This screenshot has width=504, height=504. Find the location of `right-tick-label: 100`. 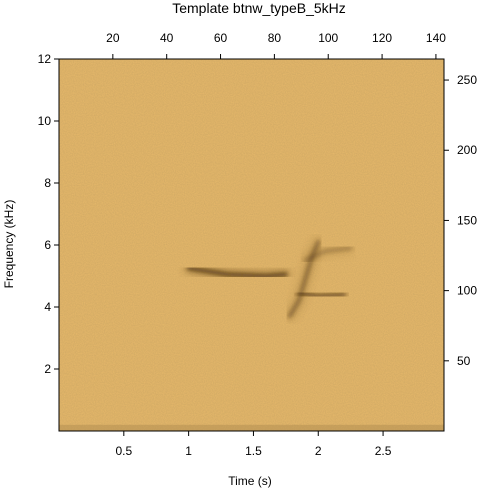

right-tick-label: 100 is located at coordinates (467, 291).